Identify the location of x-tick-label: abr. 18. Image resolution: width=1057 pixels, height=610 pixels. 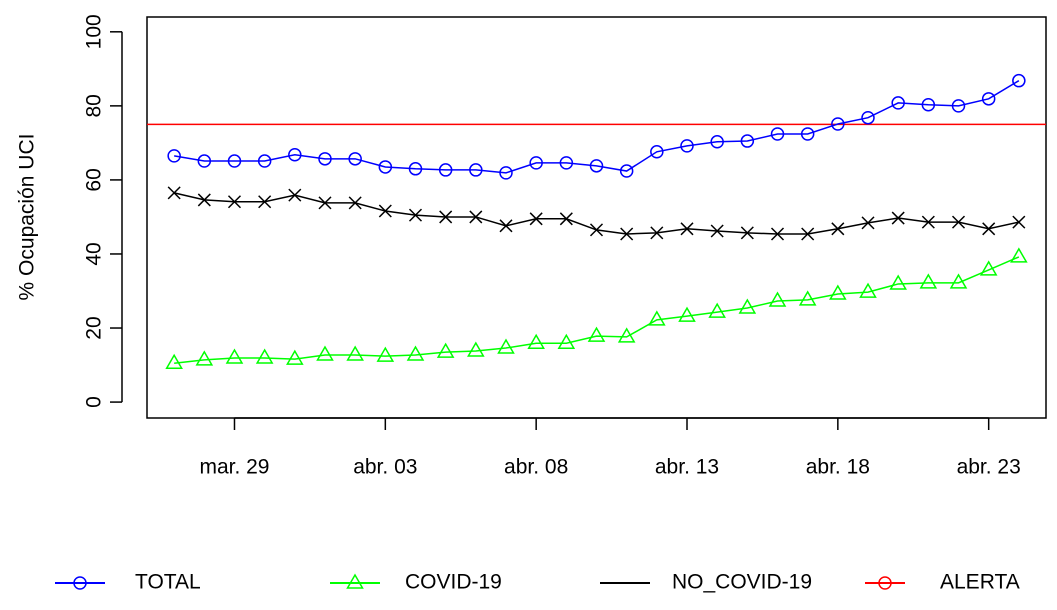
(838, 467).